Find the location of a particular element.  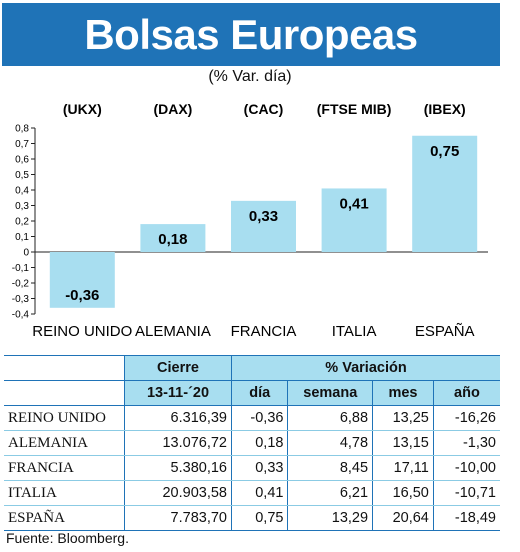

table-row: ITALIA 20.903,58 0,41 6,21 16,50 -10,71 is located at coordinates (252, 493).